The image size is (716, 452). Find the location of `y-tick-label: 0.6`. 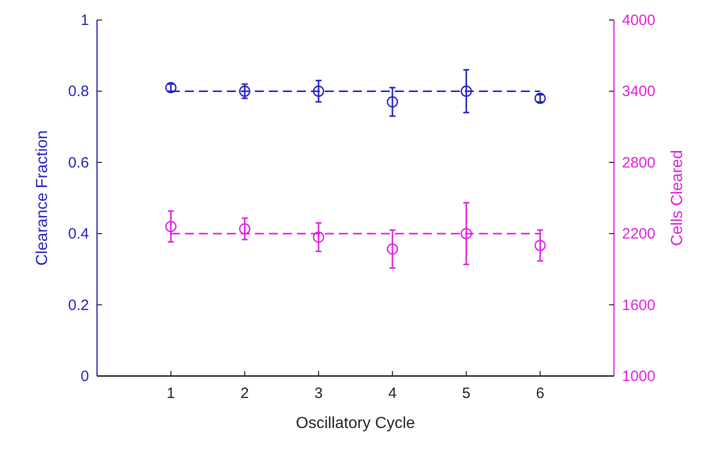

y-tick-label: 0.6 is located at coordinates (78, 163).